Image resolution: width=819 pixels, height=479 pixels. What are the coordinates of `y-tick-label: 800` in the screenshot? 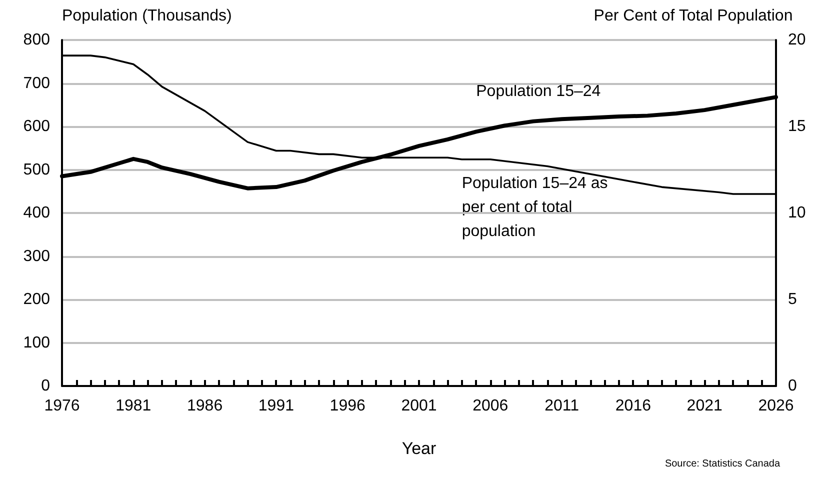 It's located at (36, 40).